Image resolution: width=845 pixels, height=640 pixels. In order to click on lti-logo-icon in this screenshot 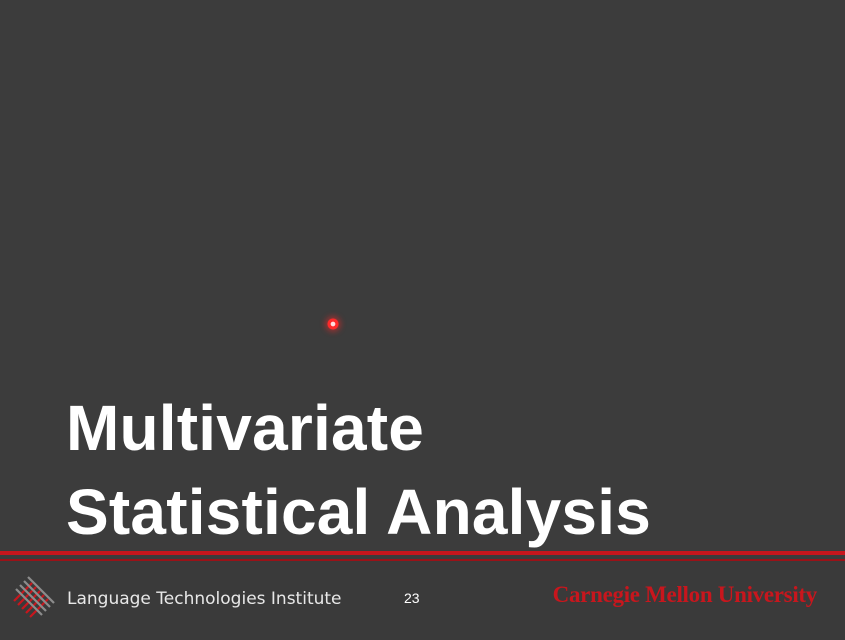, I will do `click(34, 597)`.